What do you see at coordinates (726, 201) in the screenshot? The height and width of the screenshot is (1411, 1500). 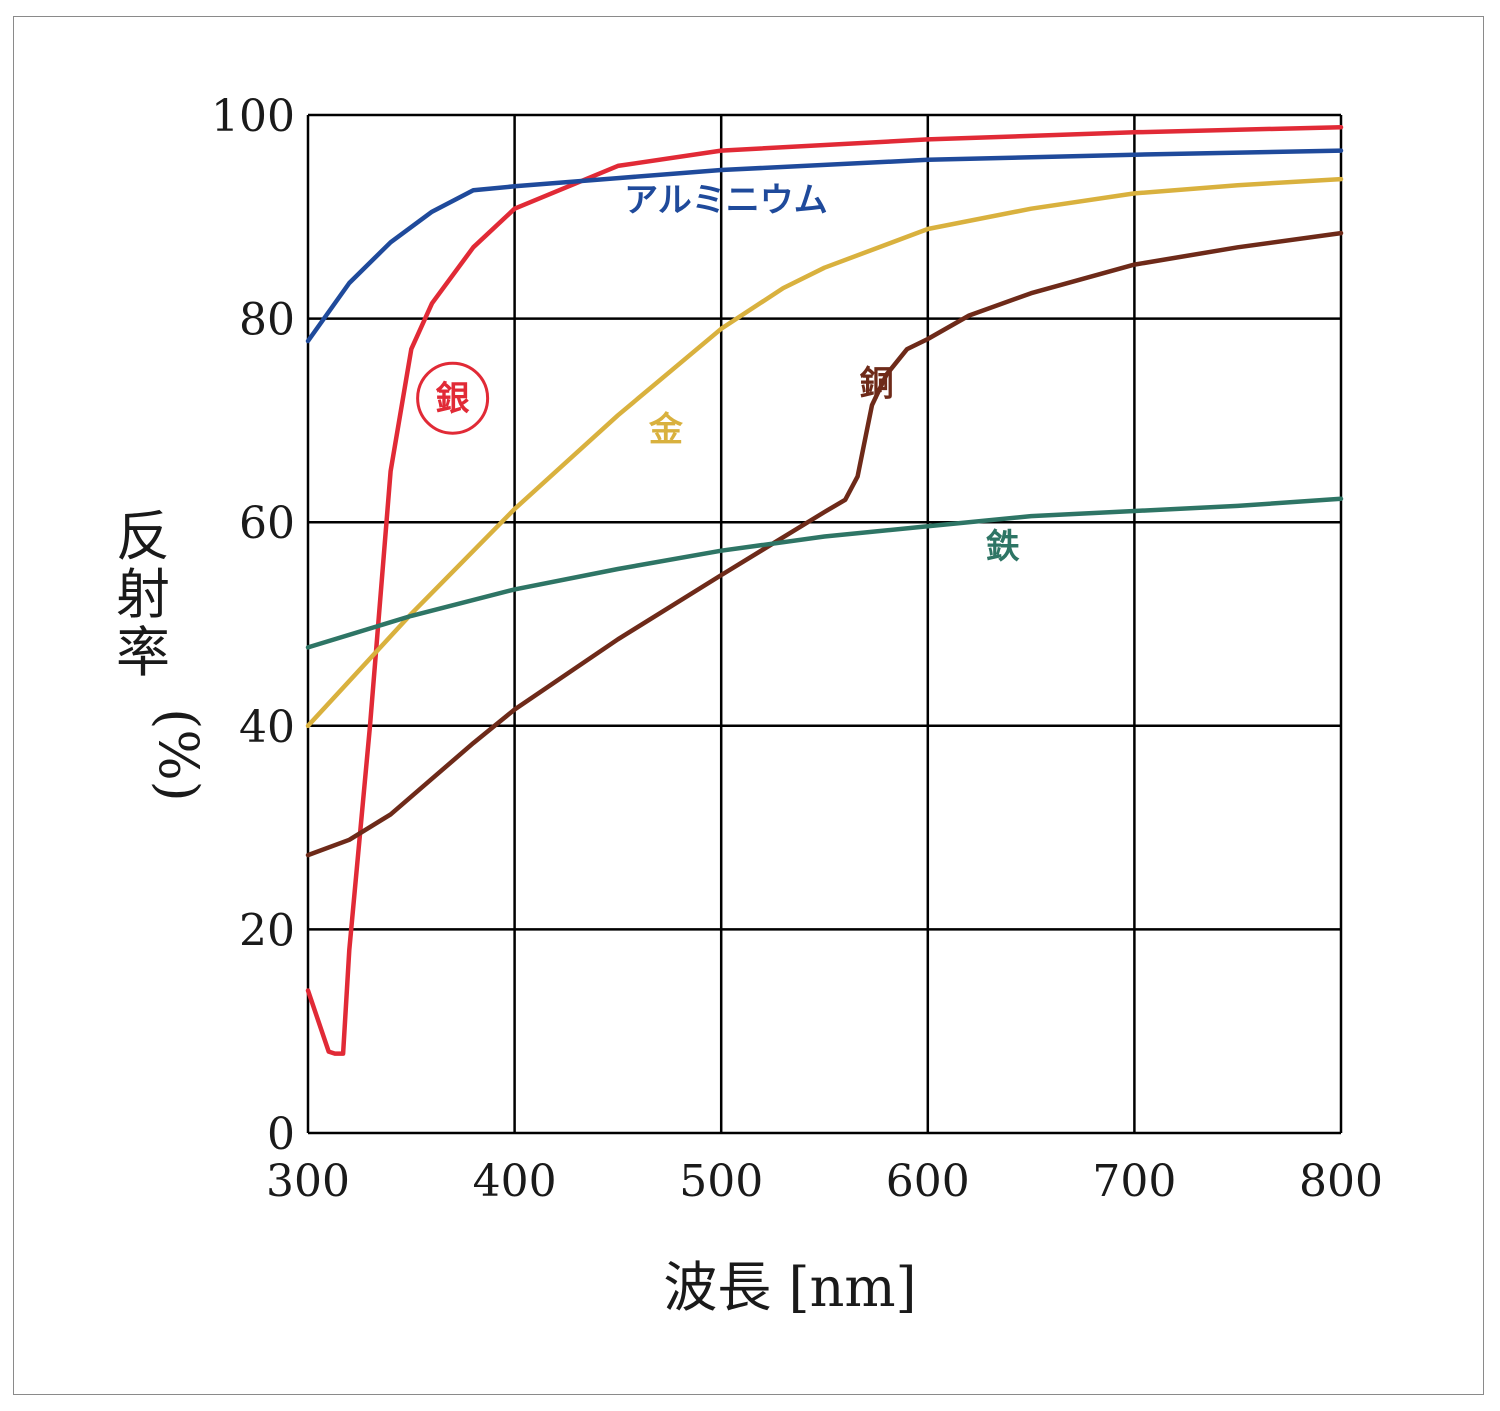 I see `series-label-1: アルミニウム` at bounding box center [726, 201].